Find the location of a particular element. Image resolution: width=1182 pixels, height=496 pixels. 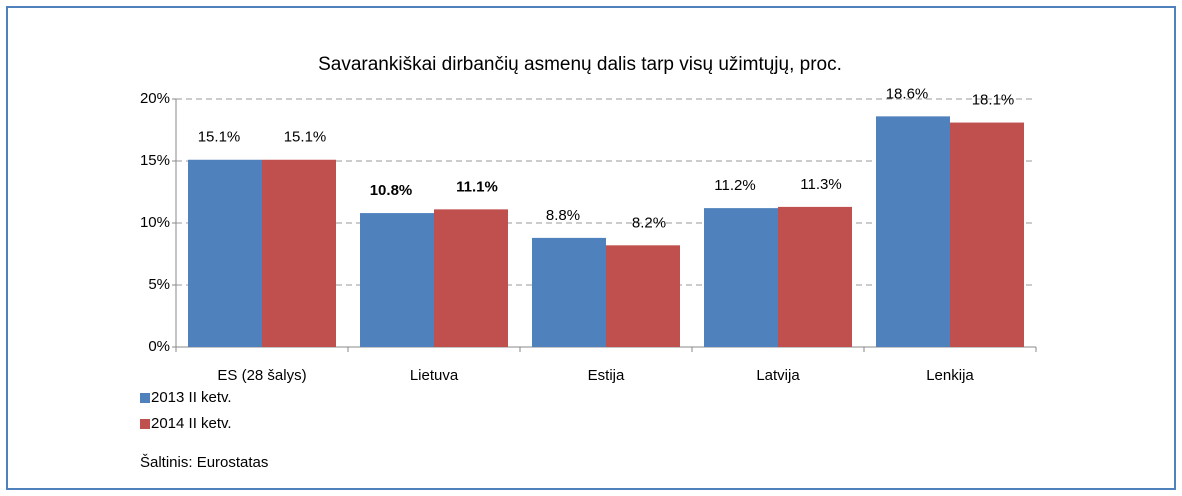

y-tick-label: 15% is located at coordinates (155, 160).